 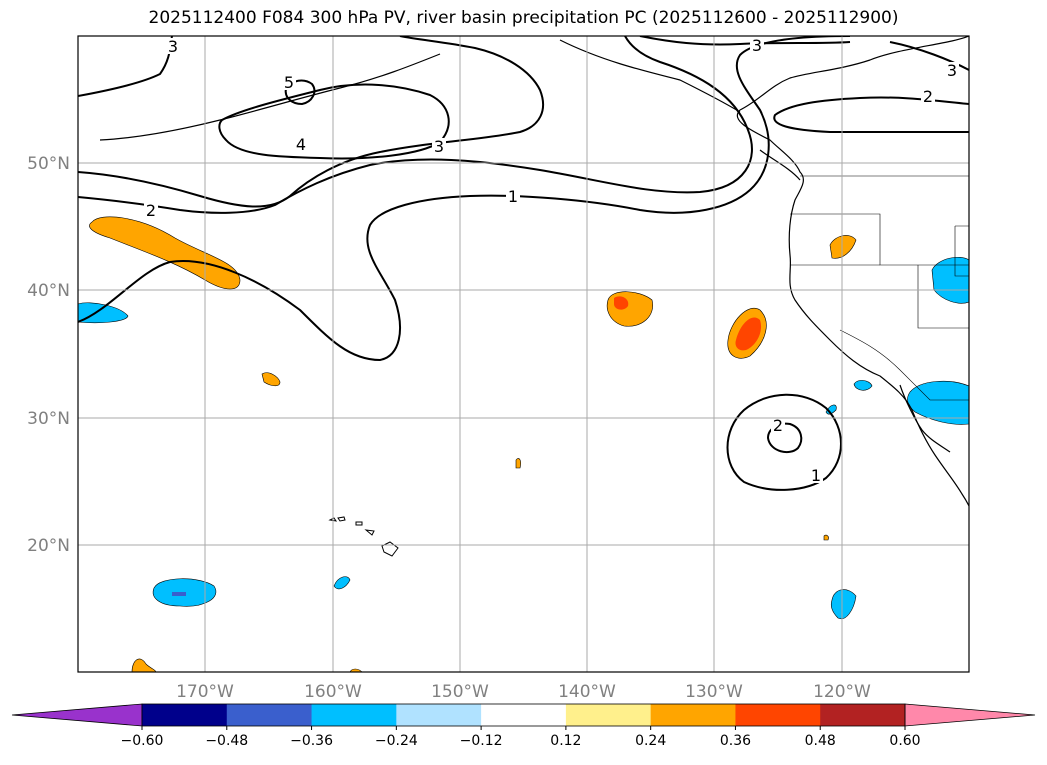 What do you see at coordinates (565, 741) in the screenshot?
I see `colorbar-tick-label: 0.12` at bounding box center [565, 741].